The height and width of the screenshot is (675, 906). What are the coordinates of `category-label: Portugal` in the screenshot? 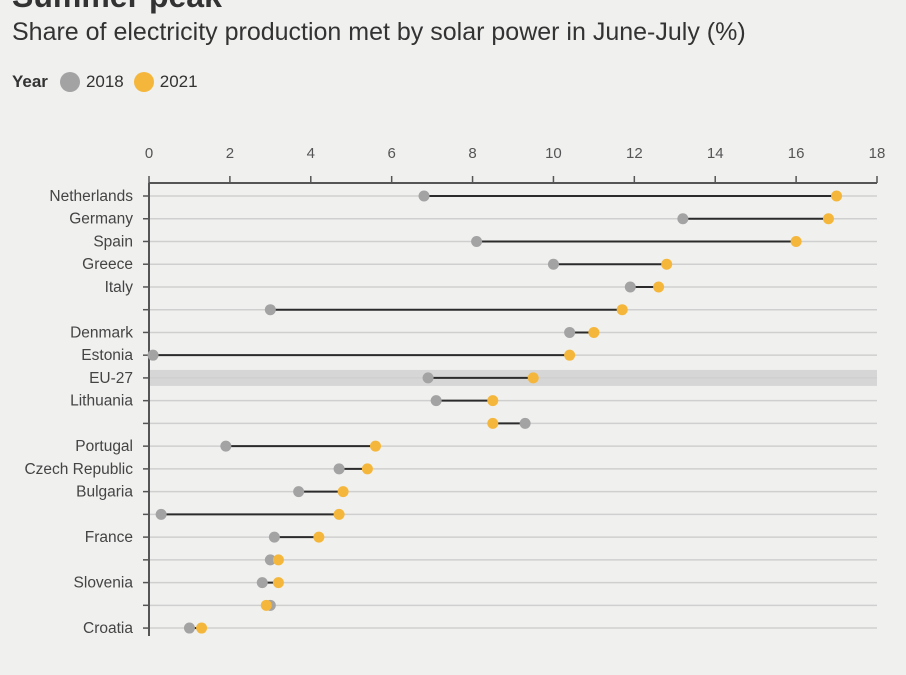 It's located at (104, 446).